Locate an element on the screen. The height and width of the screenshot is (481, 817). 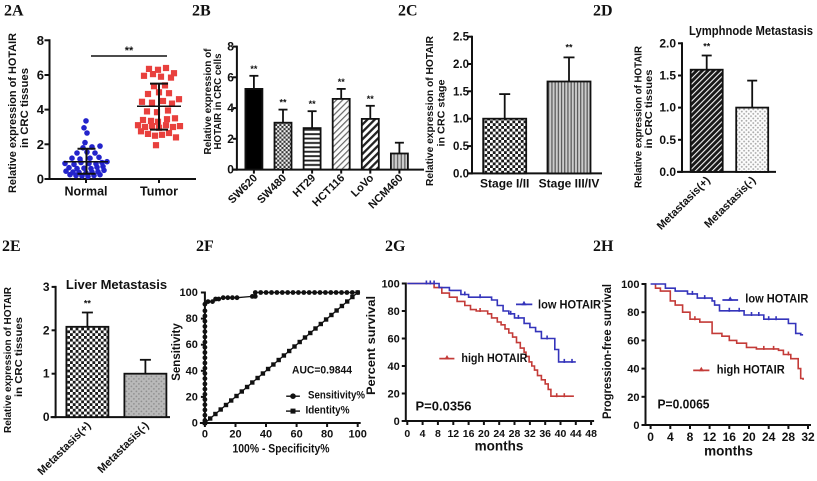
svg-text: Normal is located at coordinates (85, 192).